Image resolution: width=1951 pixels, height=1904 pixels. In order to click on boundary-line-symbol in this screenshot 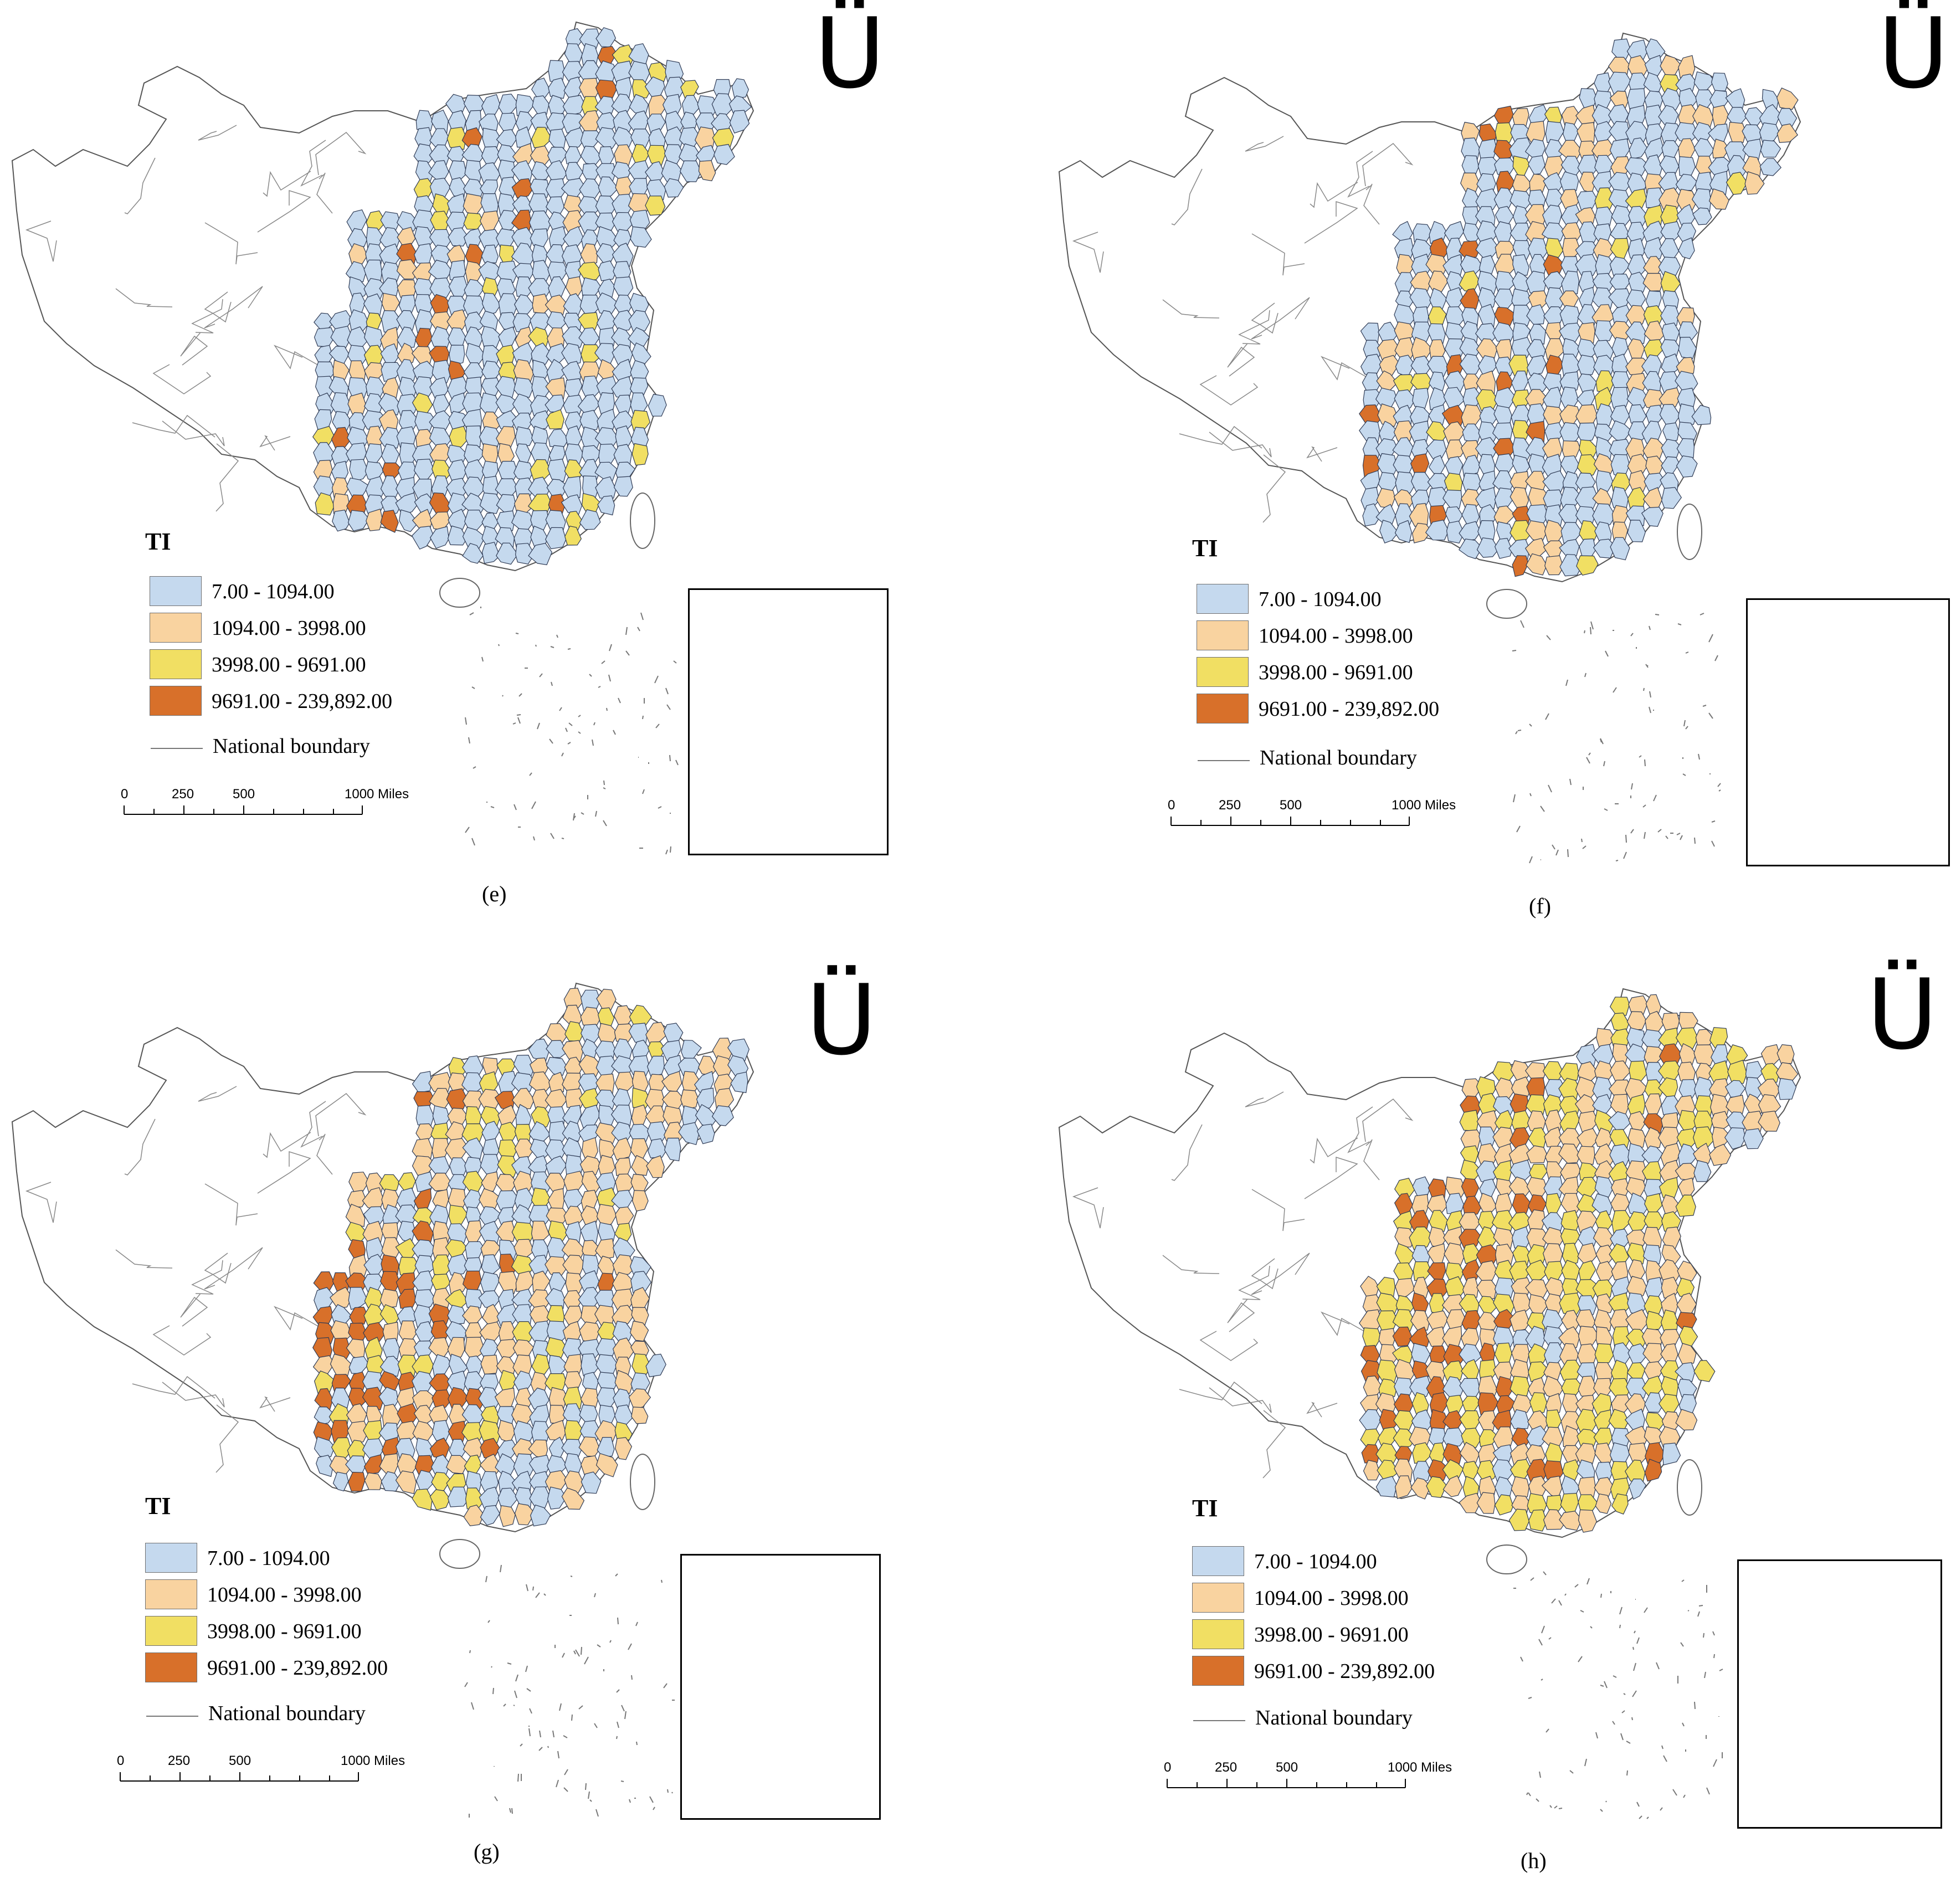, I will do `click(1224, 760)`.